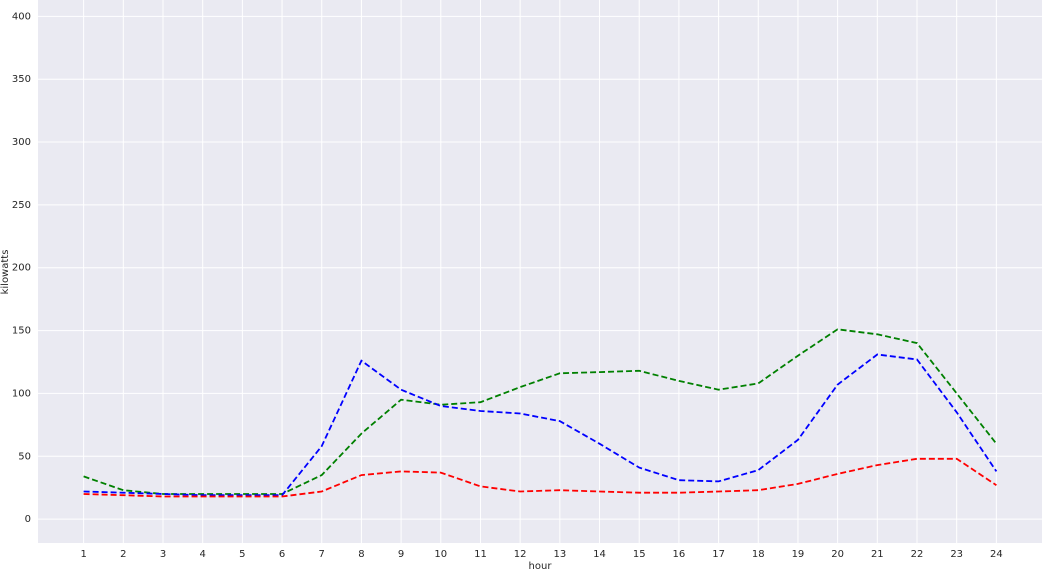 The image size is (1042, 573). What do you see at coordinates (798, 554) in the screenshot?
I see `x-tick-label: 19` at bounding box center [798, 554].